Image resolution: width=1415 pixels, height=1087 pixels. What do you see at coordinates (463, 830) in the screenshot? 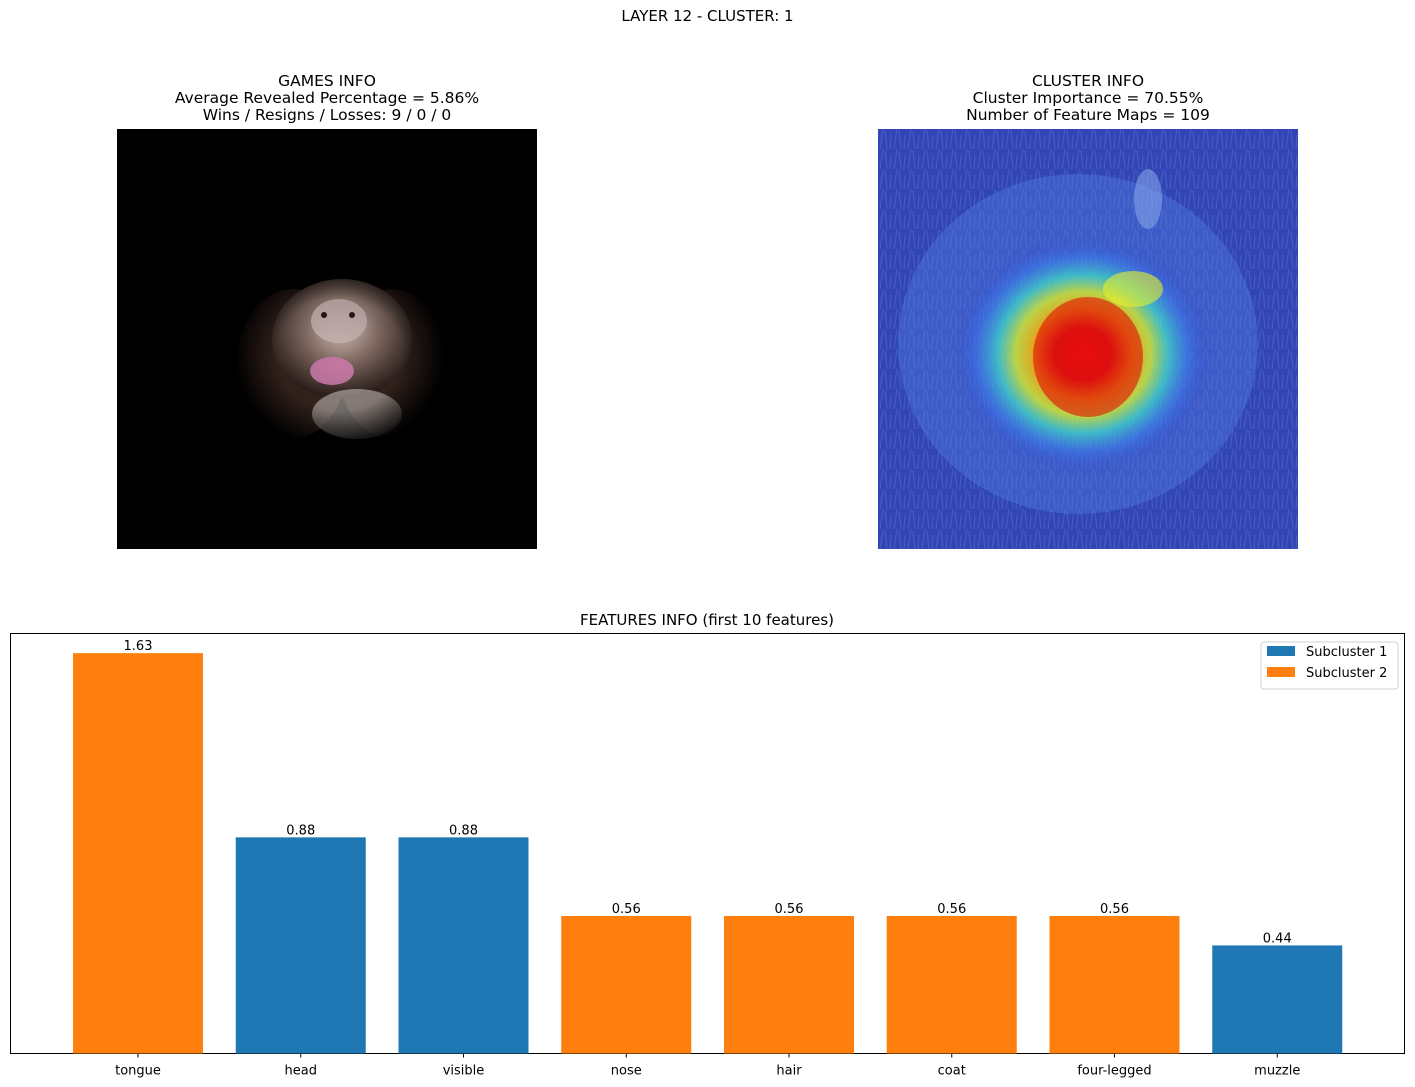
I see `value-label-visible: 0.88` at bounding box center [463, 830].